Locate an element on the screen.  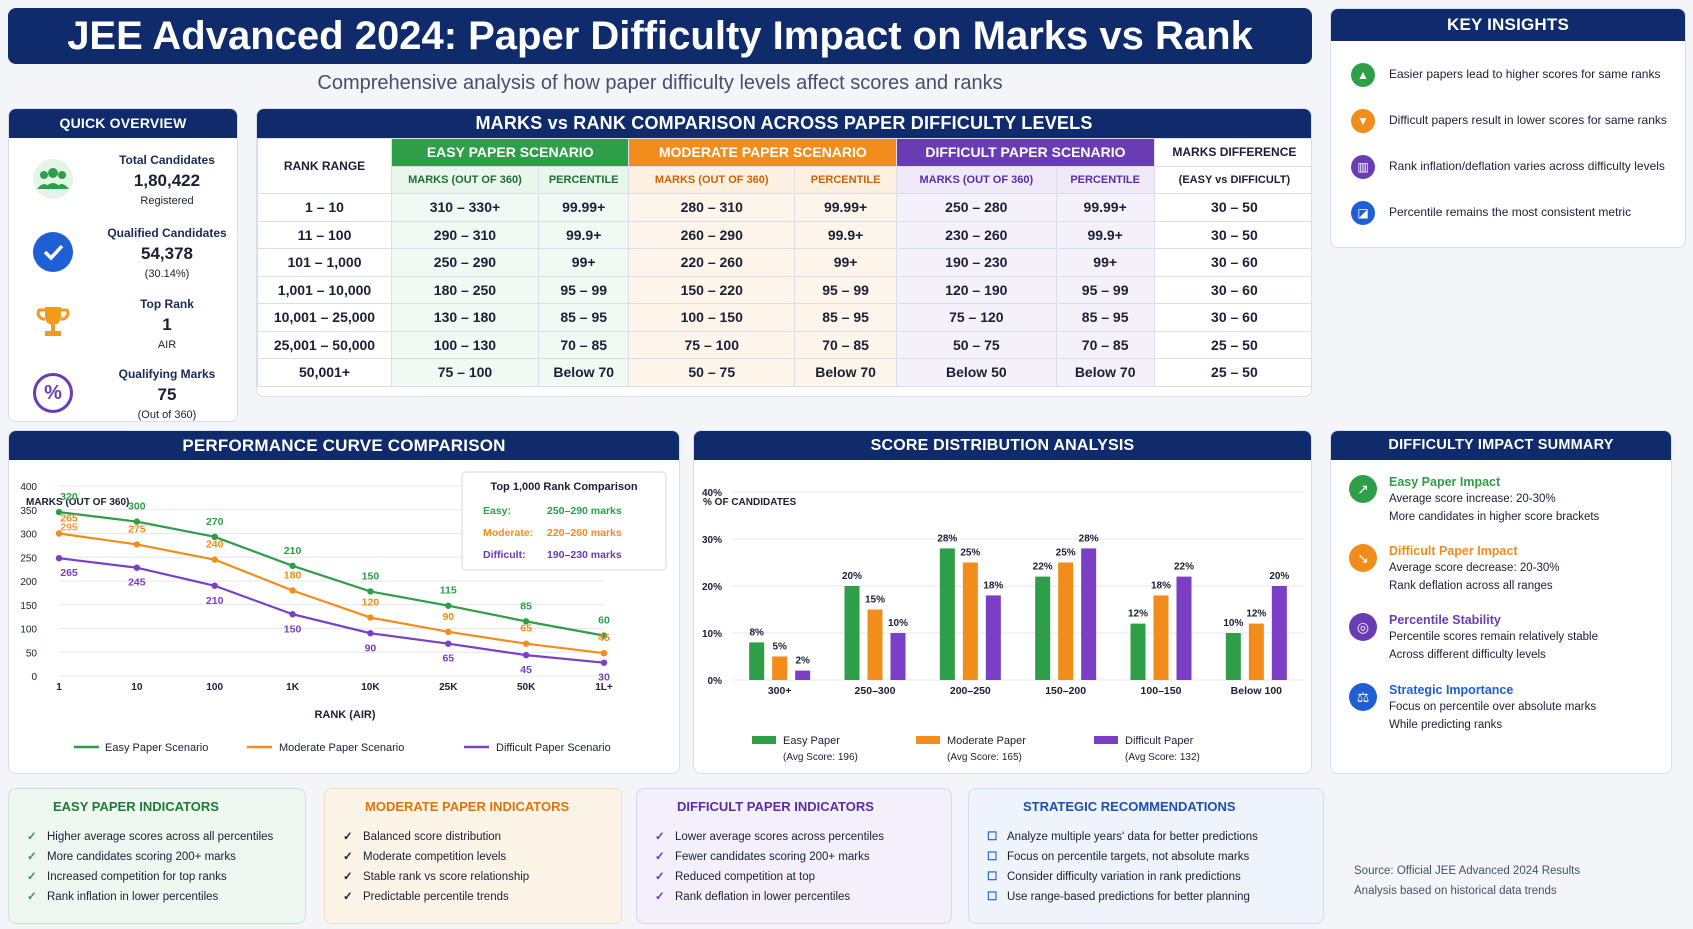
table-cell: 99+ is located at coordinates (846, 262).